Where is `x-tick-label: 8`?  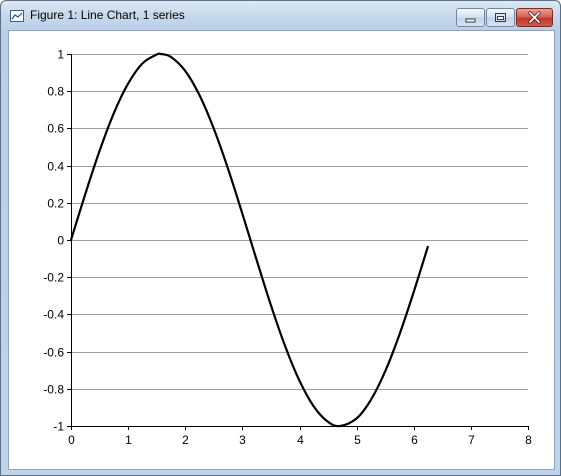 x-tick-label: 8 is located at coordinates (528, 440).